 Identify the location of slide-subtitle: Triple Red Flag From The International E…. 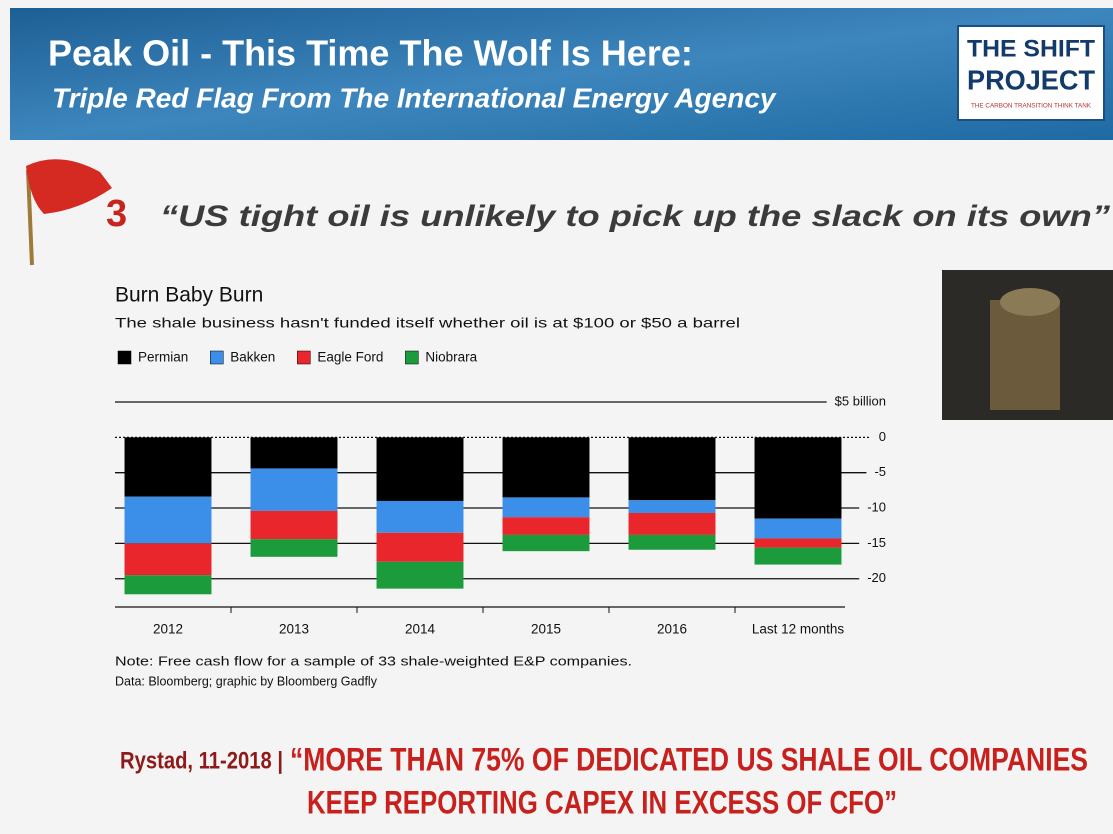
(414, 97).